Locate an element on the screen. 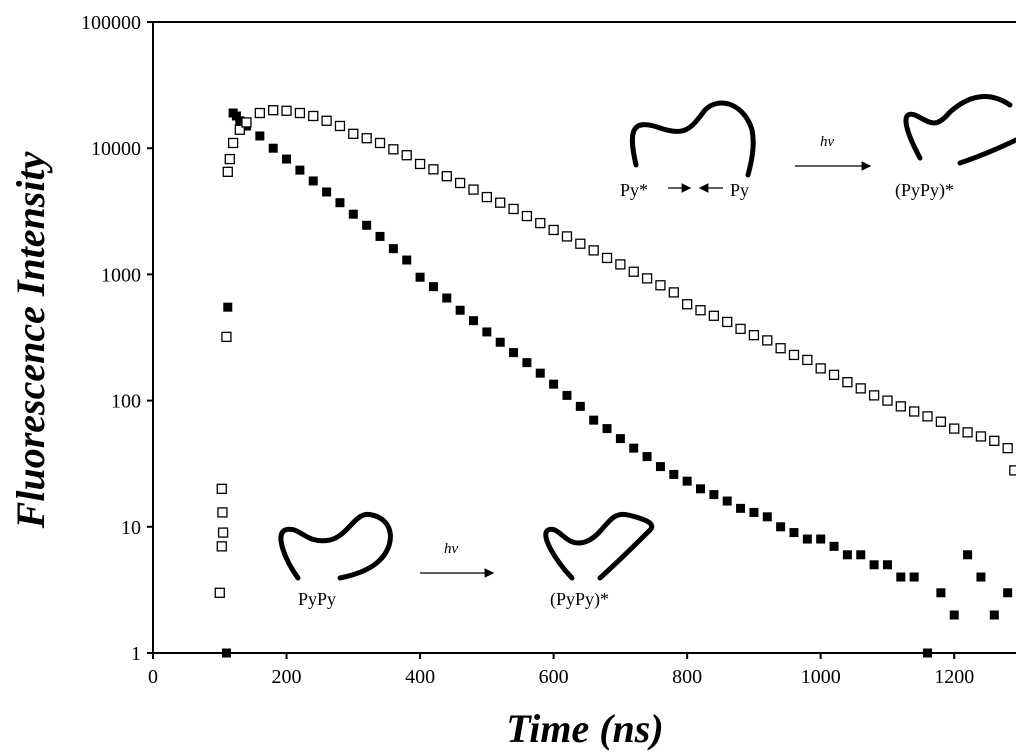 Image resolution: width=1016 pixels, height=753 pixels. y-tick-label: 10 is located at coordinates (131, 528).